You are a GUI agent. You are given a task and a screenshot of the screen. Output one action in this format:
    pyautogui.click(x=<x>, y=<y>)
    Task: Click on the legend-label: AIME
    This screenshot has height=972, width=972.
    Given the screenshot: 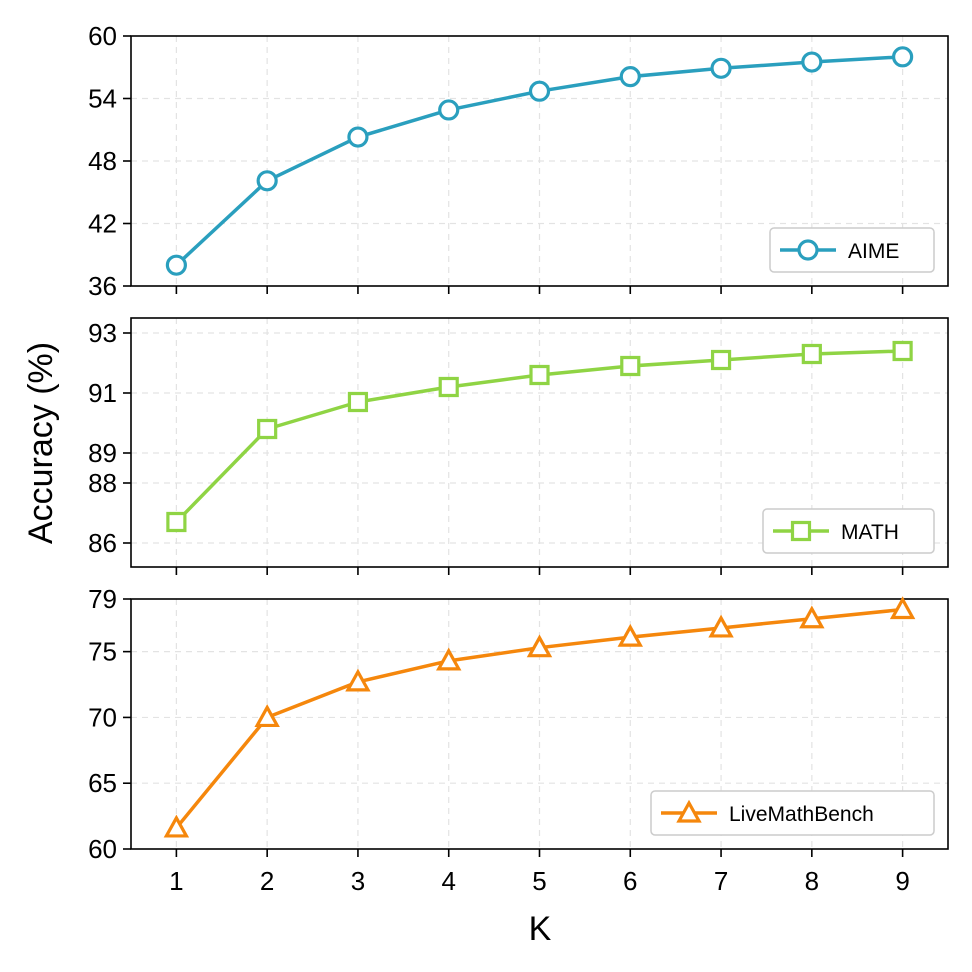 What is the action you would take?
    pyautogui.click(x=873, y=251)
    